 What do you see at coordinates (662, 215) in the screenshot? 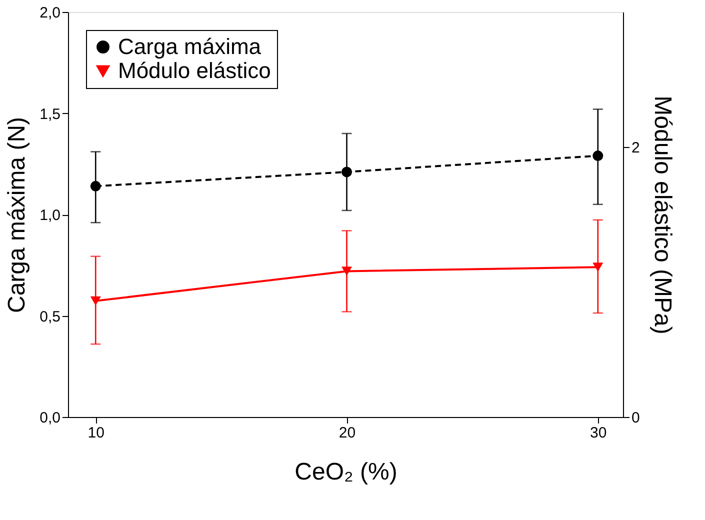
I see `y2-axis-title: Módulo elástico (MPa)` at bounding box center [662, 215].